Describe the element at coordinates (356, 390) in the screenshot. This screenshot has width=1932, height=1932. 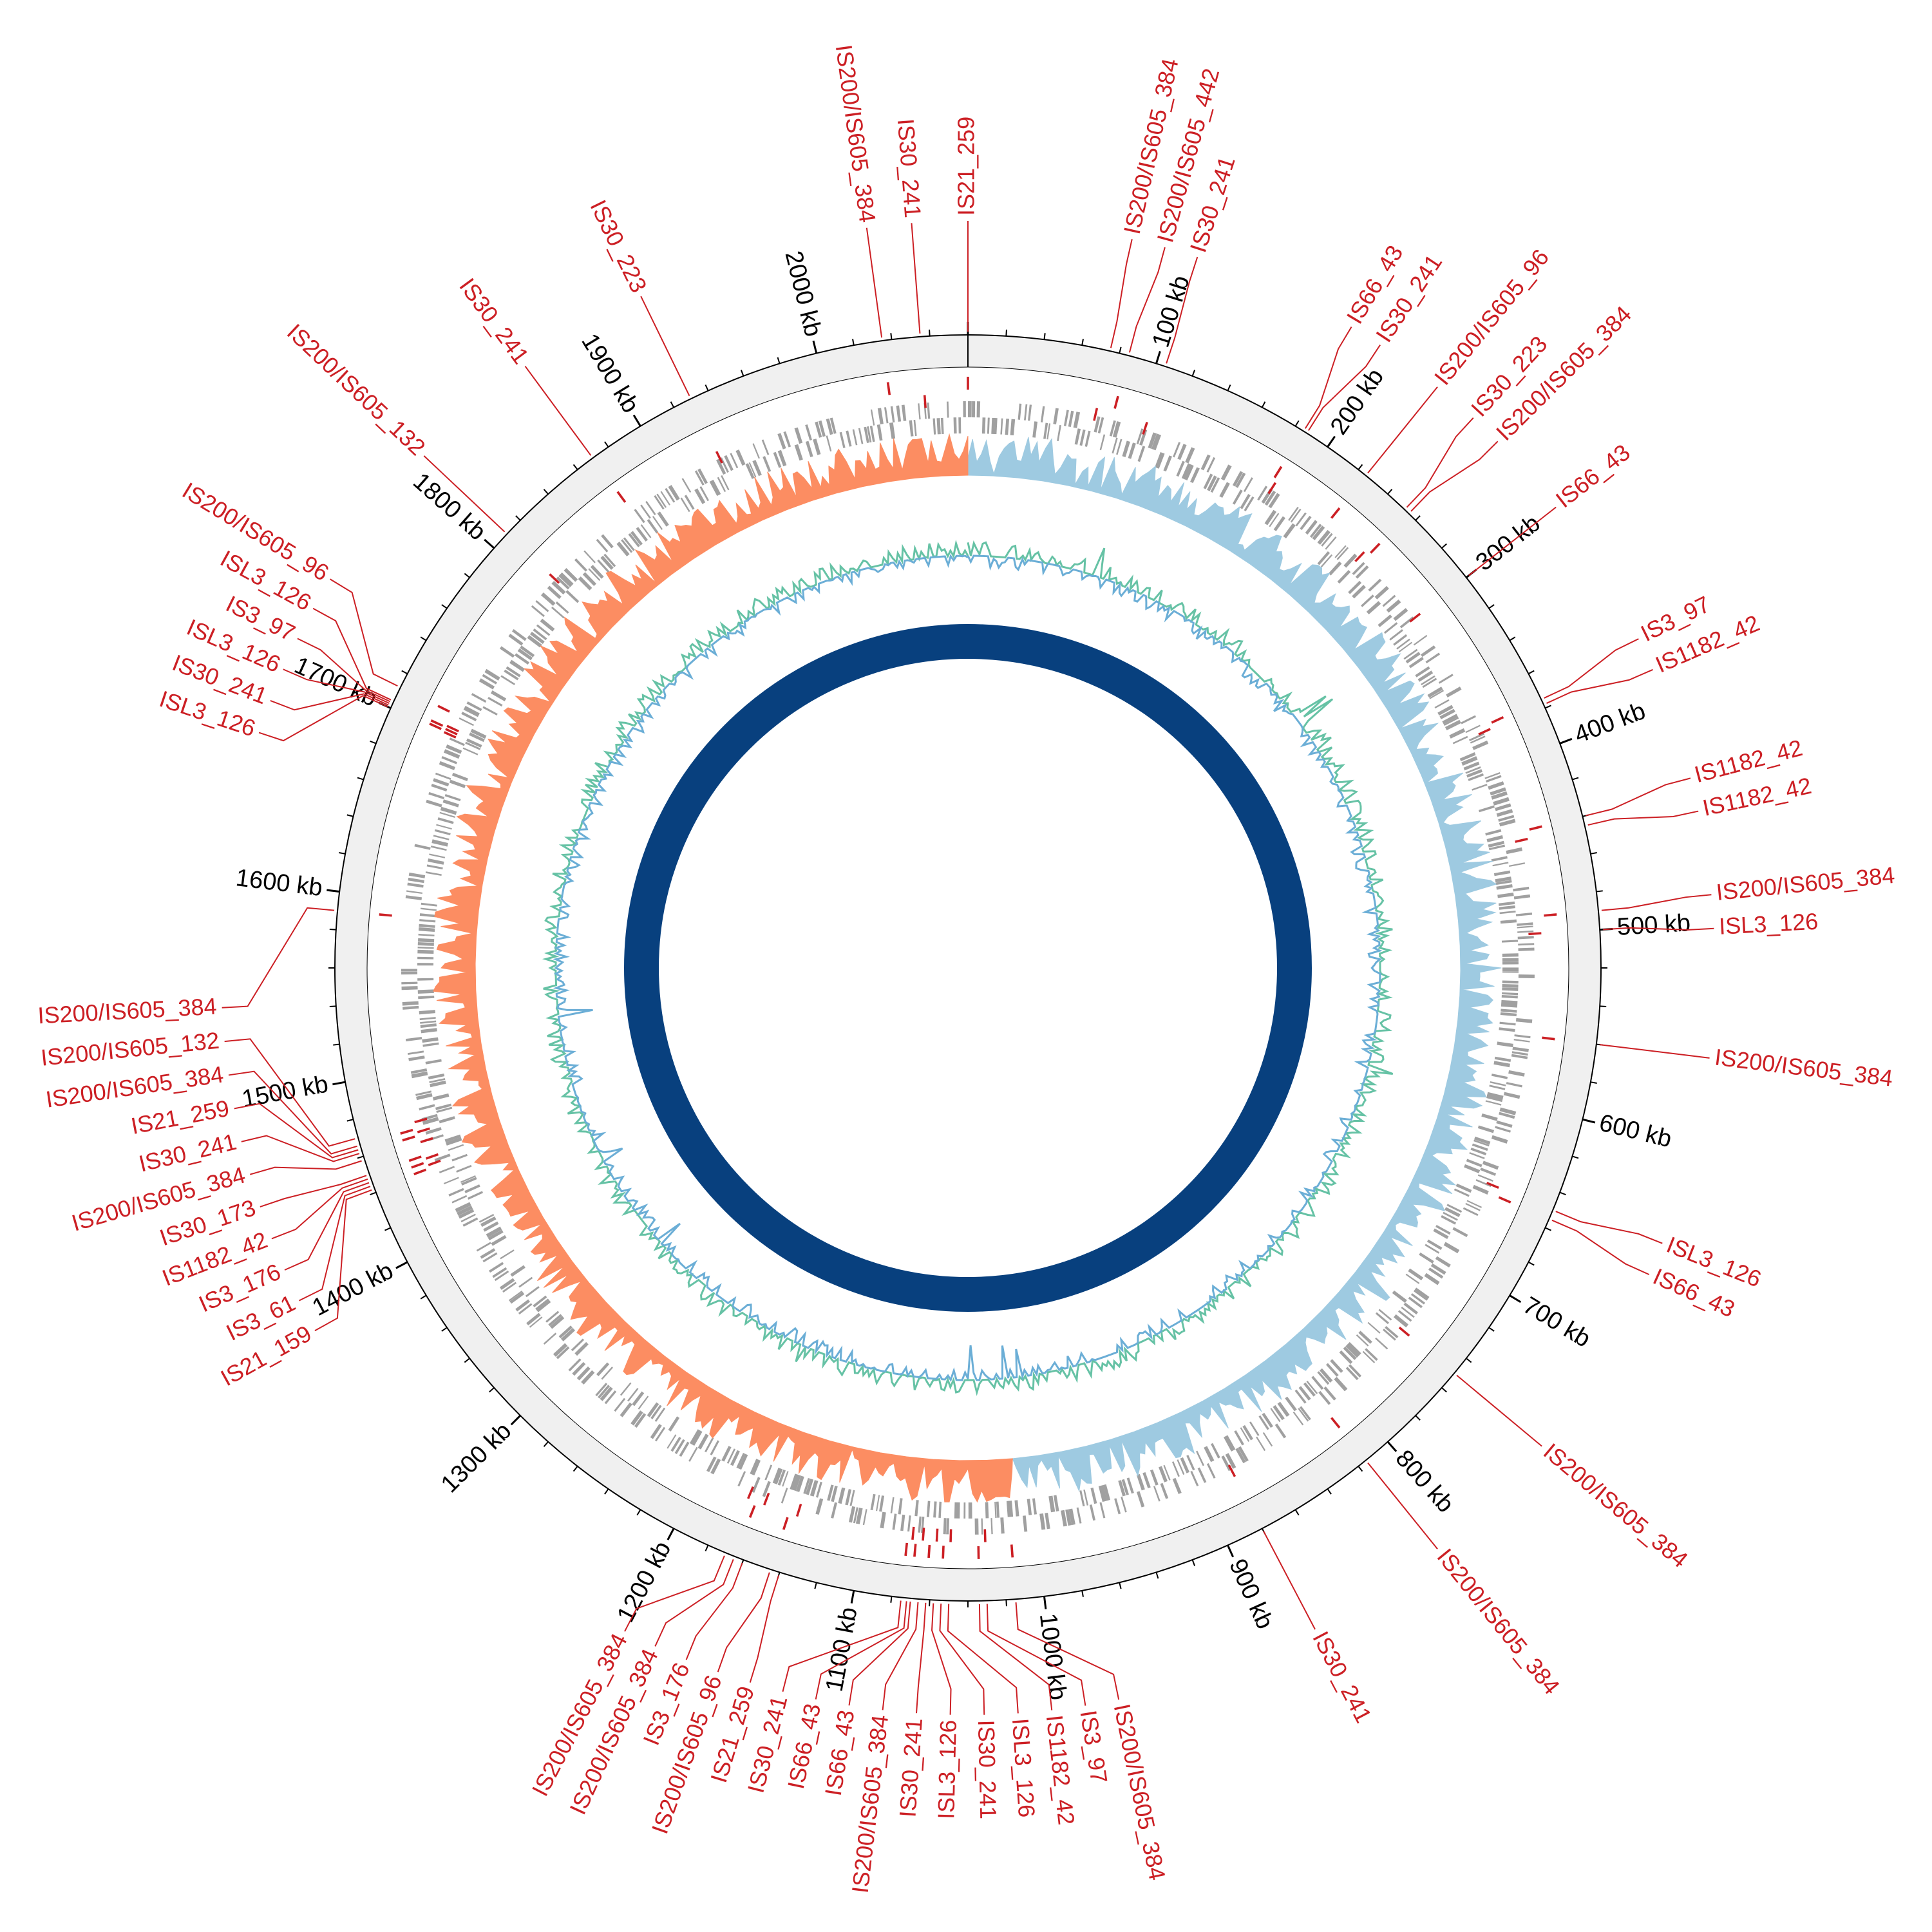
I see `is-element-label: IS200/IS605_132` at that location.